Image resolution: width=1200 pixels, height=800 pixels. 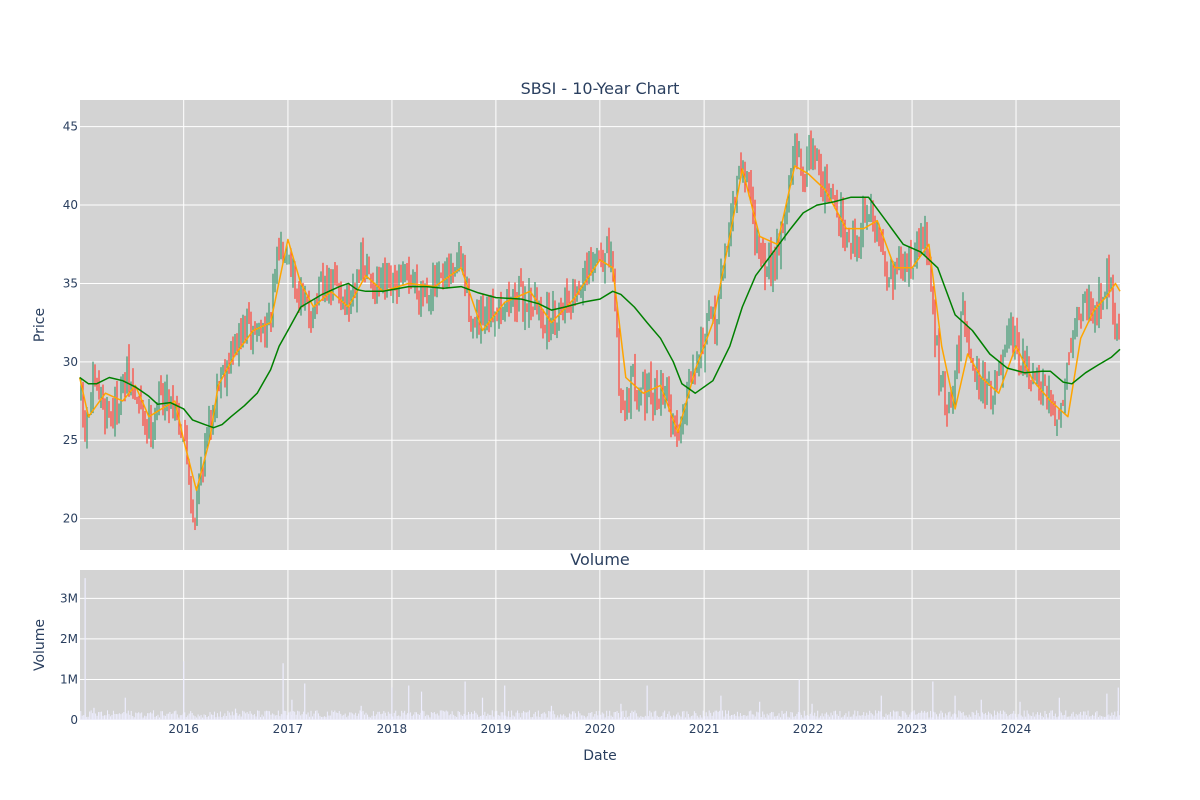 I want to click on x-tick-label: 2022, so click(x=808, y=729).